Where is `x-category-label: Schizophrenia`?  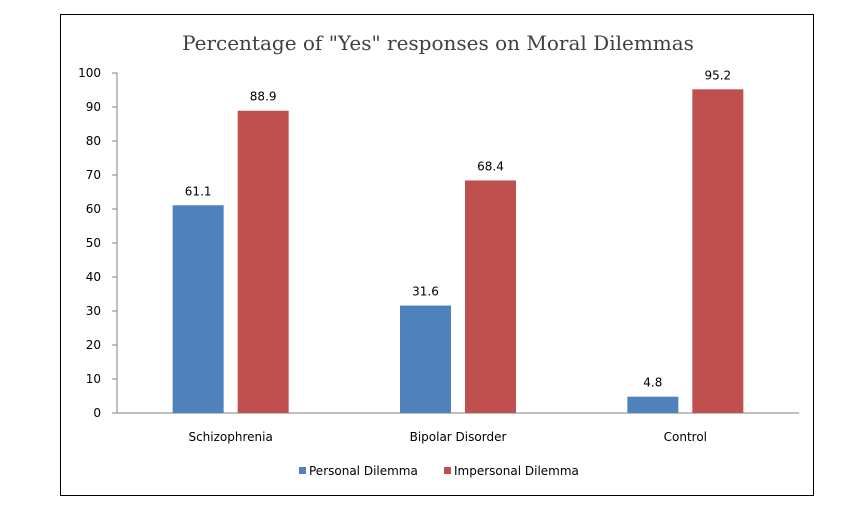
x-category-label: Schizophrenia is located at coordinates (230, 437).